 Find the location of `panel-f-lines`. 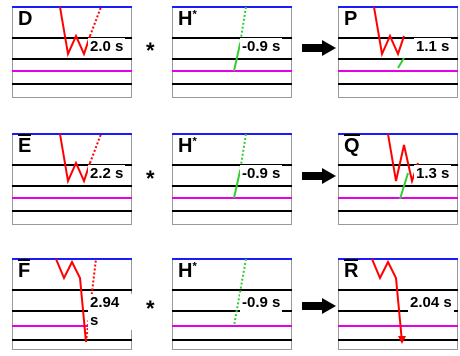

panel-f-lines is located at coordinates (72, 304).